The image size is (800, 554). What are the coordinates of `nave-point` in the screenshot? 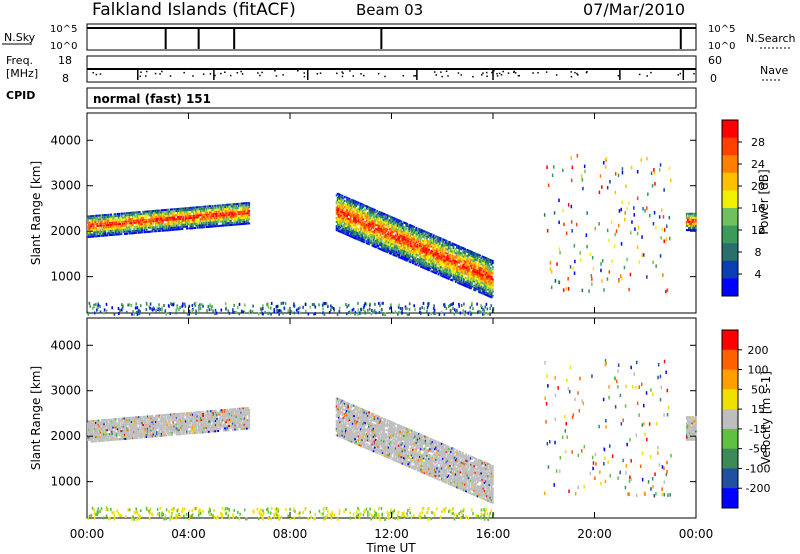 It's located at (260, 75).